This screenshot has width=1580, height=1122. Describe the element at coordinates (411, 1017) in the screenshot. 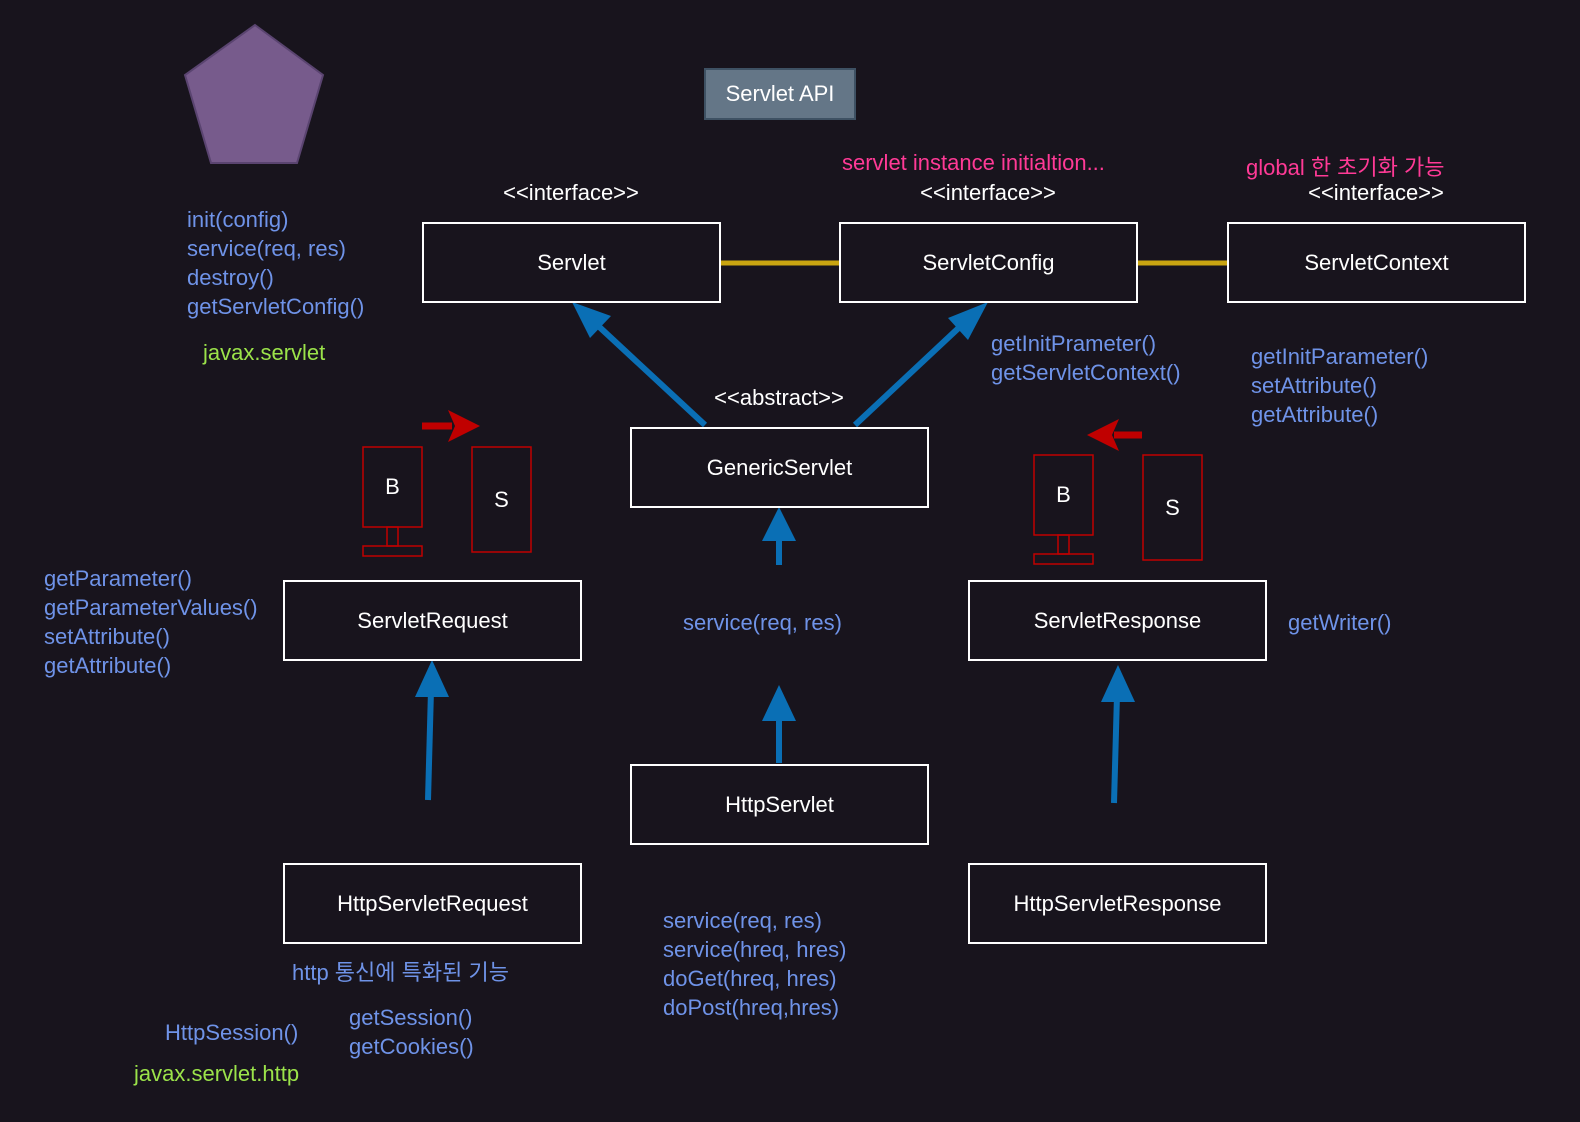

I see `method-item: getSession()` at that location.